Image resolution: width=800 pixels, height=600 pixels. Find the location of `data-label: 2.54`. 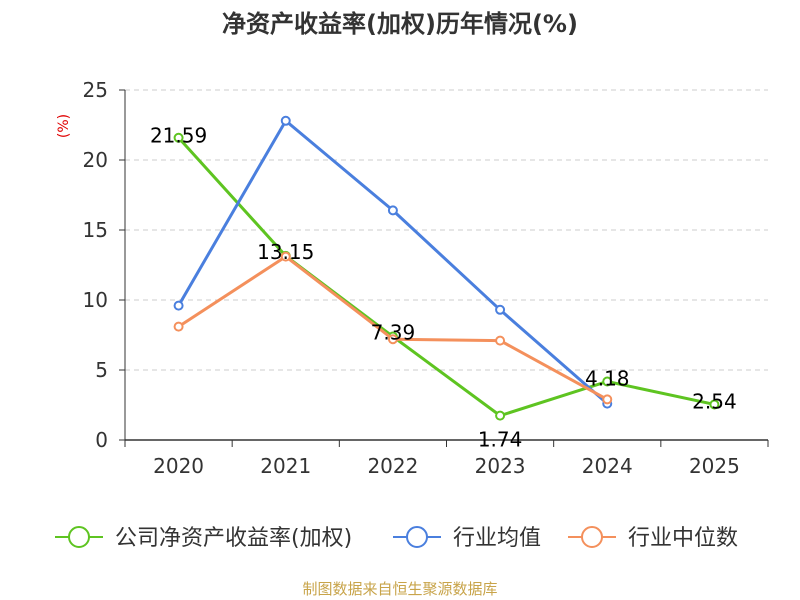

data-label: 2.54 is located at coordinates (714, 401).